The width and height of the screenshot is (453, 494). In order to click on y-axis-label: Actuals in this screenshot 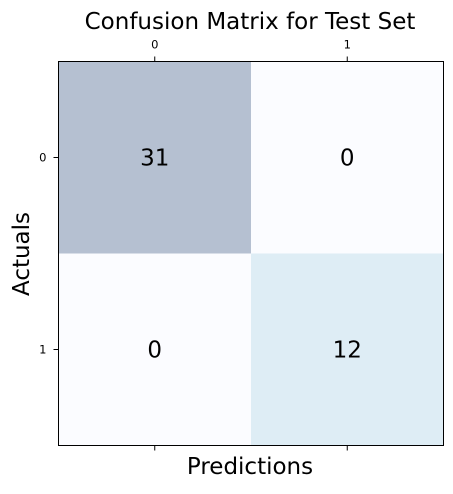, I will do `click(22, 254)`.